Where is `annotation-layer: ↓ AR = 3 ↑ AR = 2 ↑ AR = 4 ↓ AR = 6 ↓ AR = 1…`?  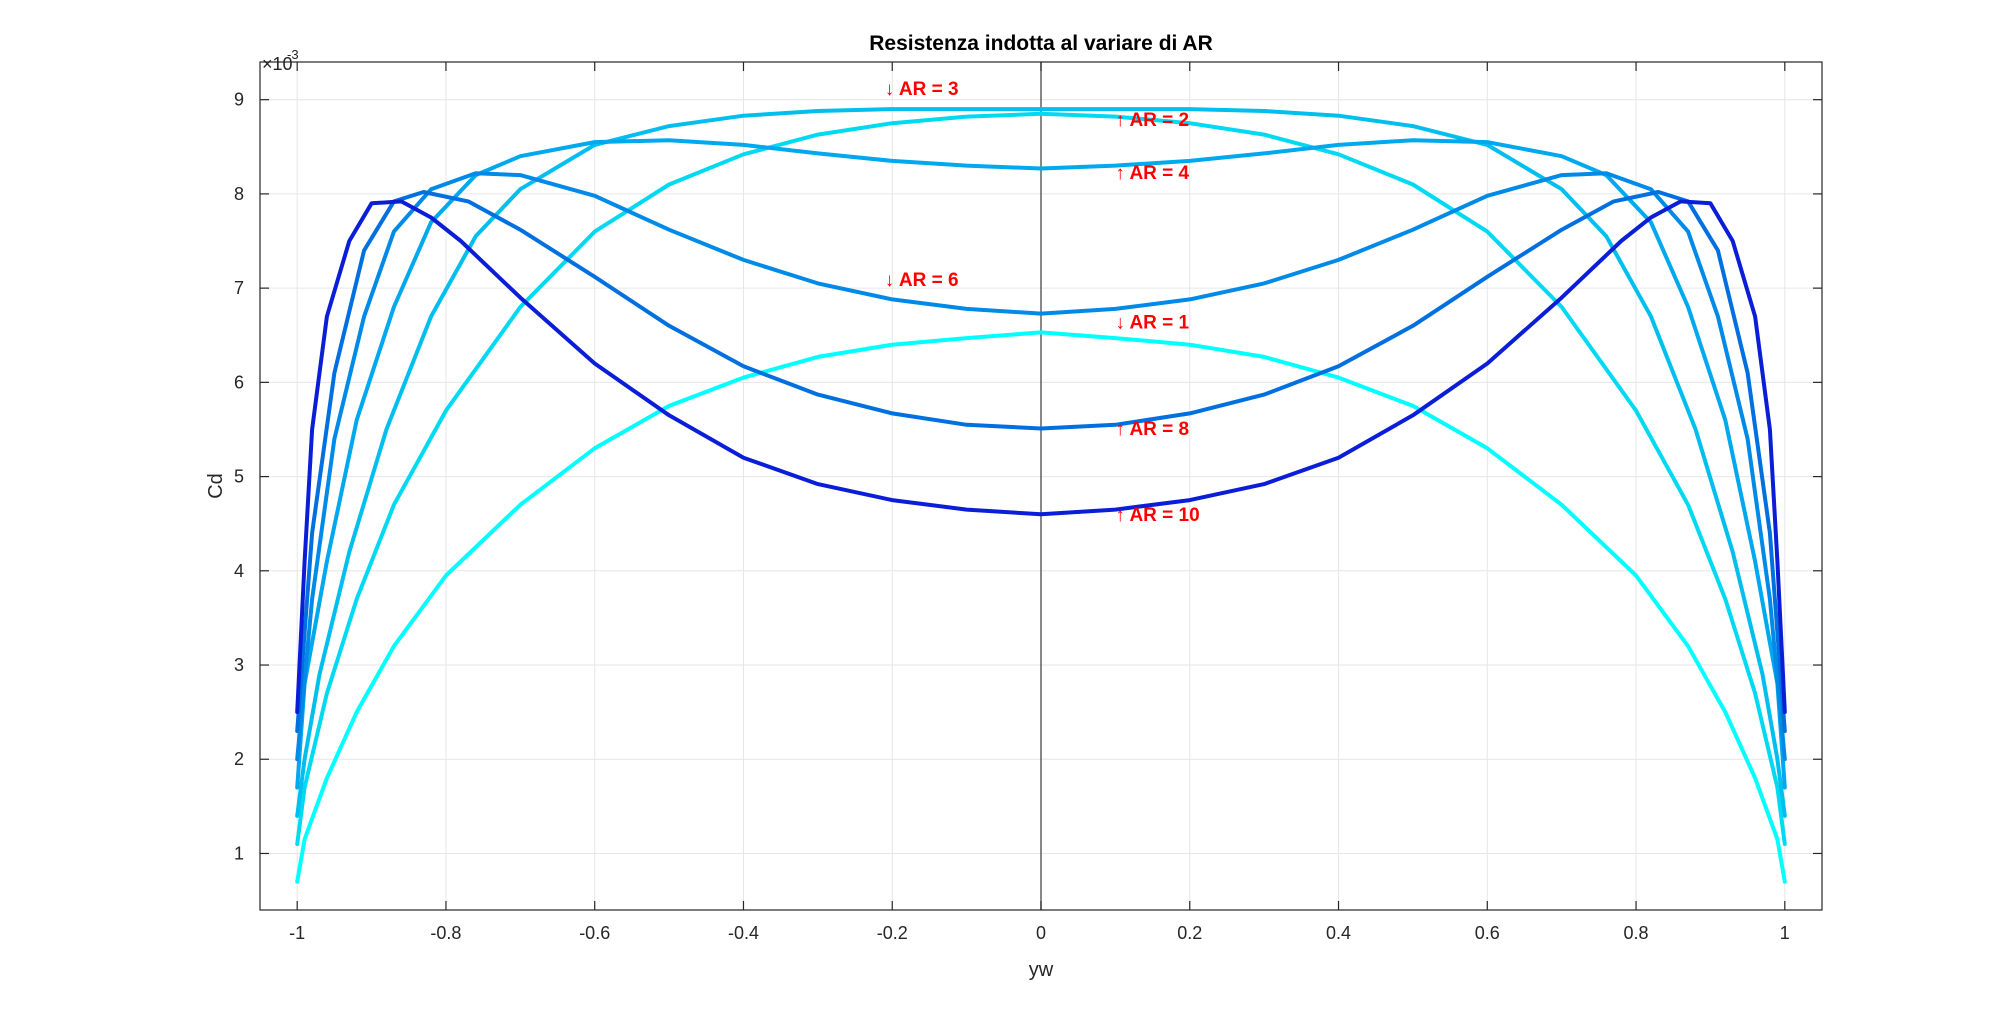
annotation-layer: ↓ AR = 3 ↑ AR = 2 ↑ AR = 4 ↓ AR = 6 ↓ AR = 1… is located at coordinates (1042, 302).